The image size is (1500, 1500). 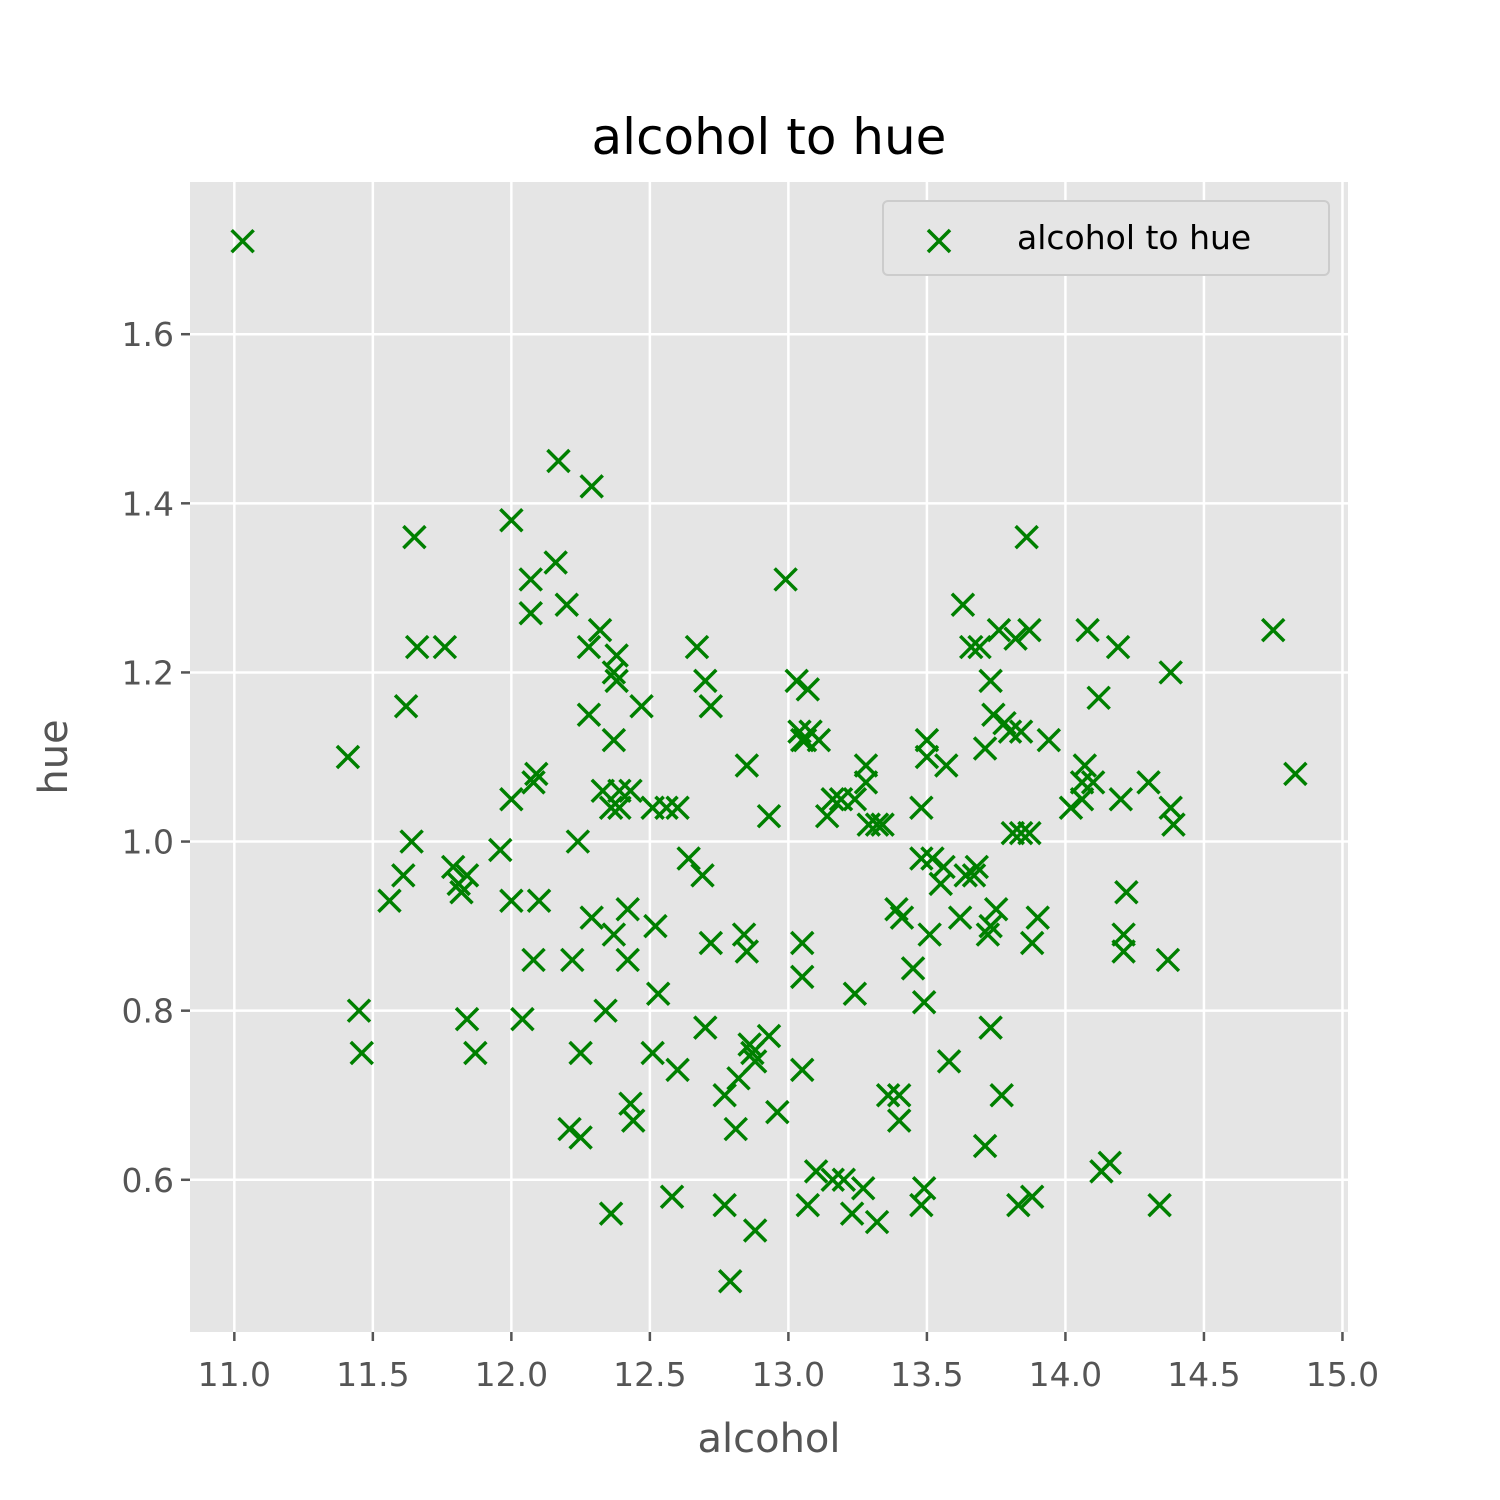 What do you see at coordinates (156, 757) in the screenshot?
I see `y-axis-ticks: 0.6 0.8 1.0 1.2 1.4 1.6` at bounding box center [156, 757].